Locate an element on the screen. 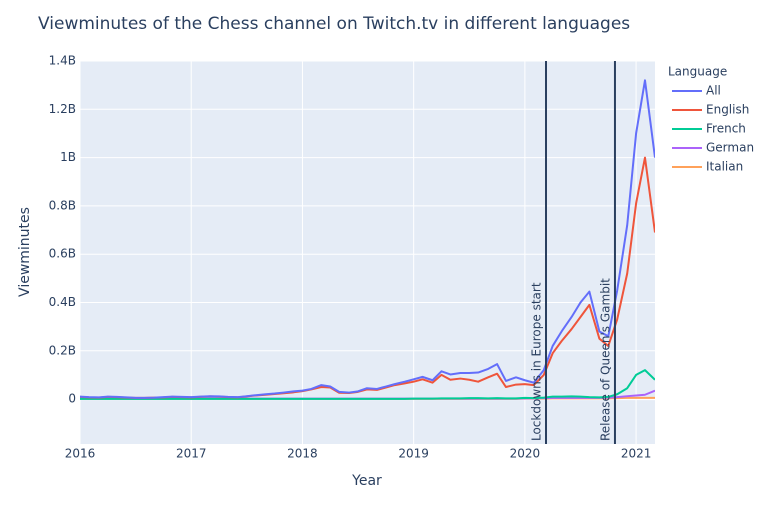 The image size is (767, 525). x-tick-label: 2020 is located at coordinates (525, 454).